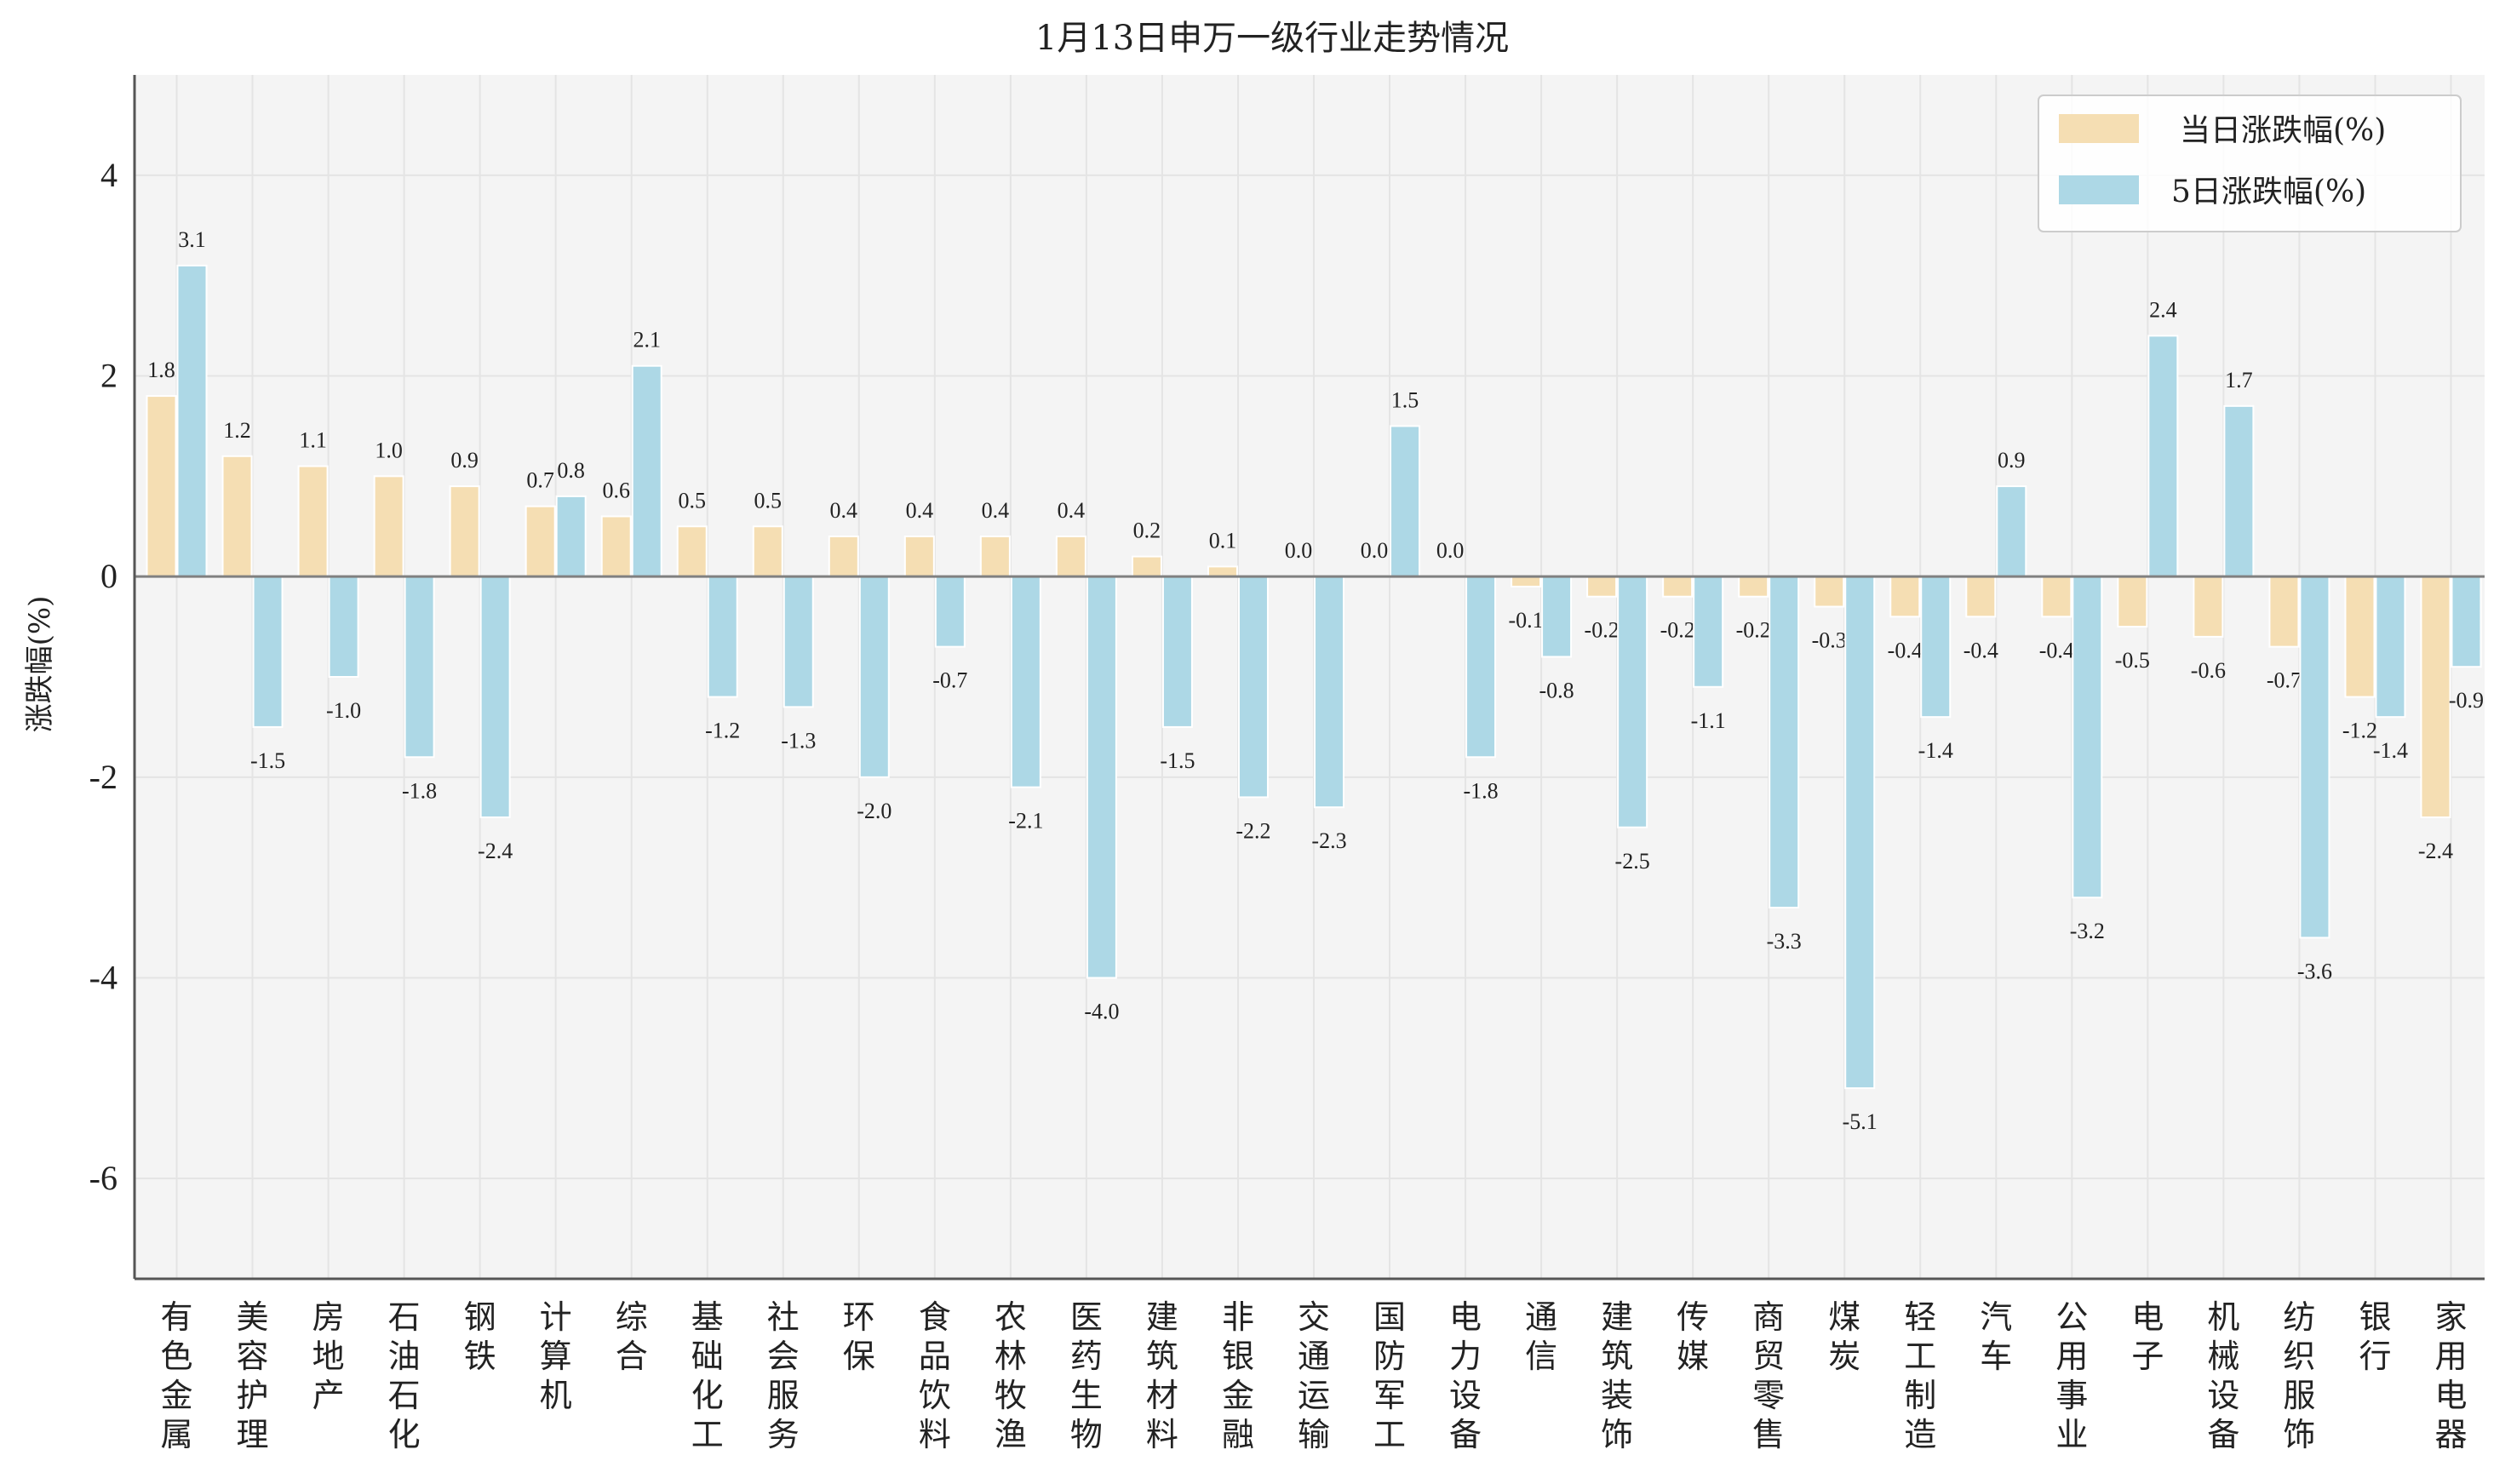  What do you see at coordinates (571, 471) in the screenshot?
I see `data-label-5day: 0.8` at bounding box center [571, 471].